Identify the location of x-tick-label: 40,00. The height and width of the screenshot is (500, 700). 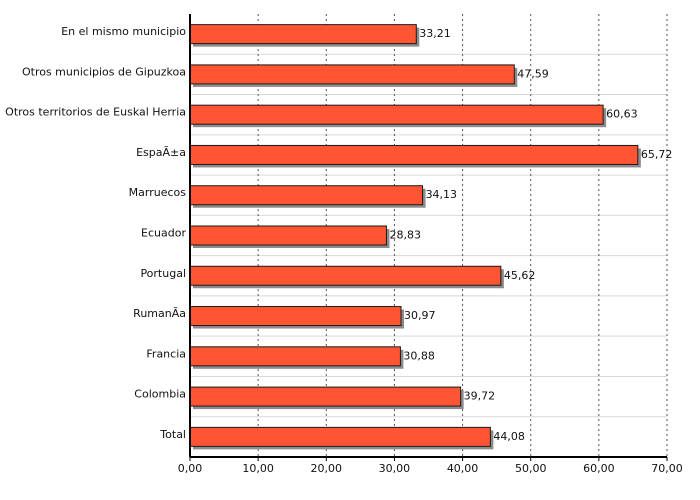
(463, 468).